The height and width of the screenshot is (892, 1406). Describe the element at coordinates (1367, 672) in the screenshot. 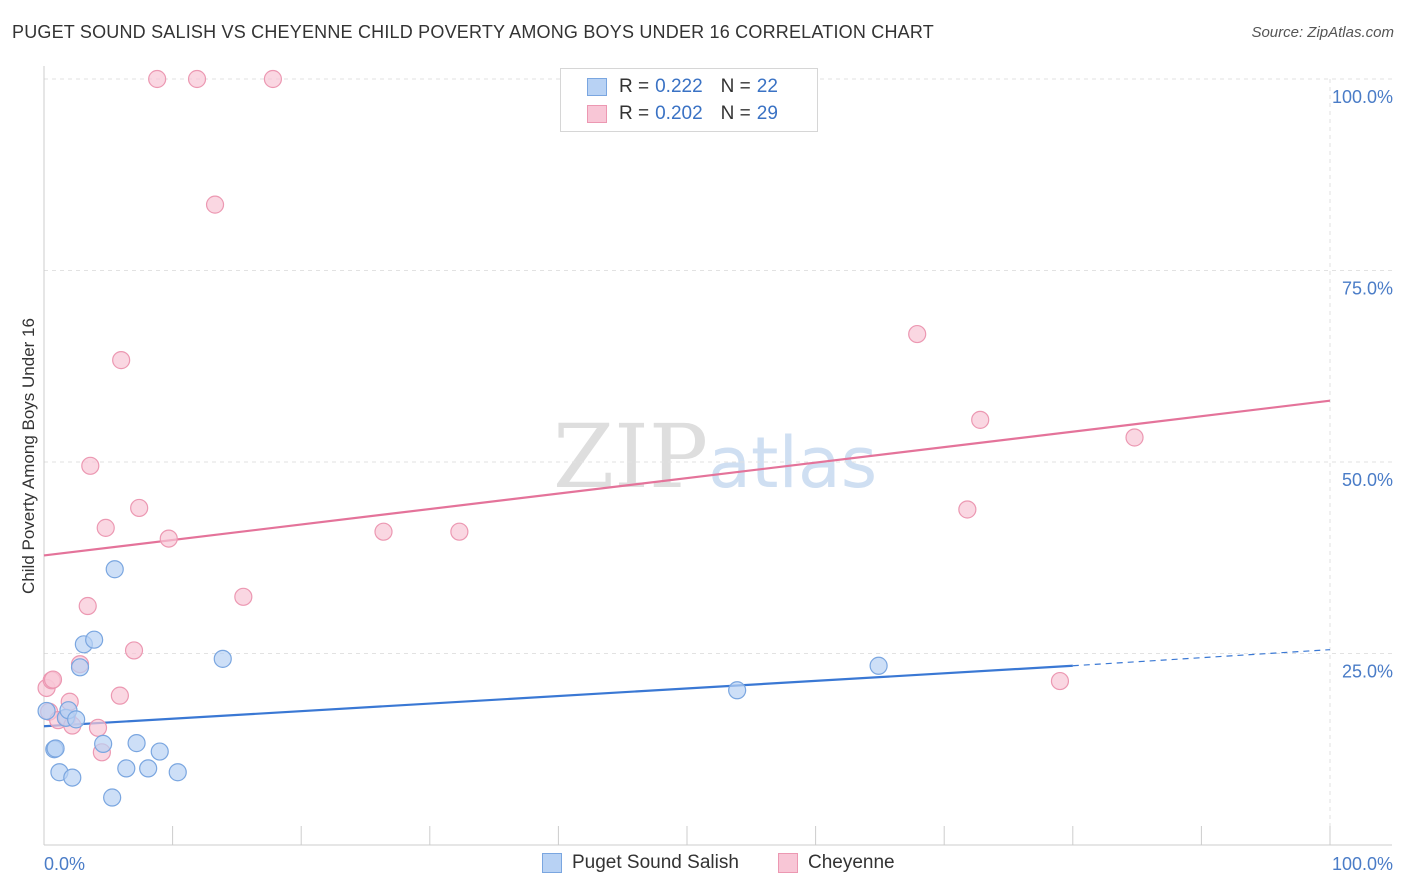

I see `y-tick-label: 25.0%` at that location.